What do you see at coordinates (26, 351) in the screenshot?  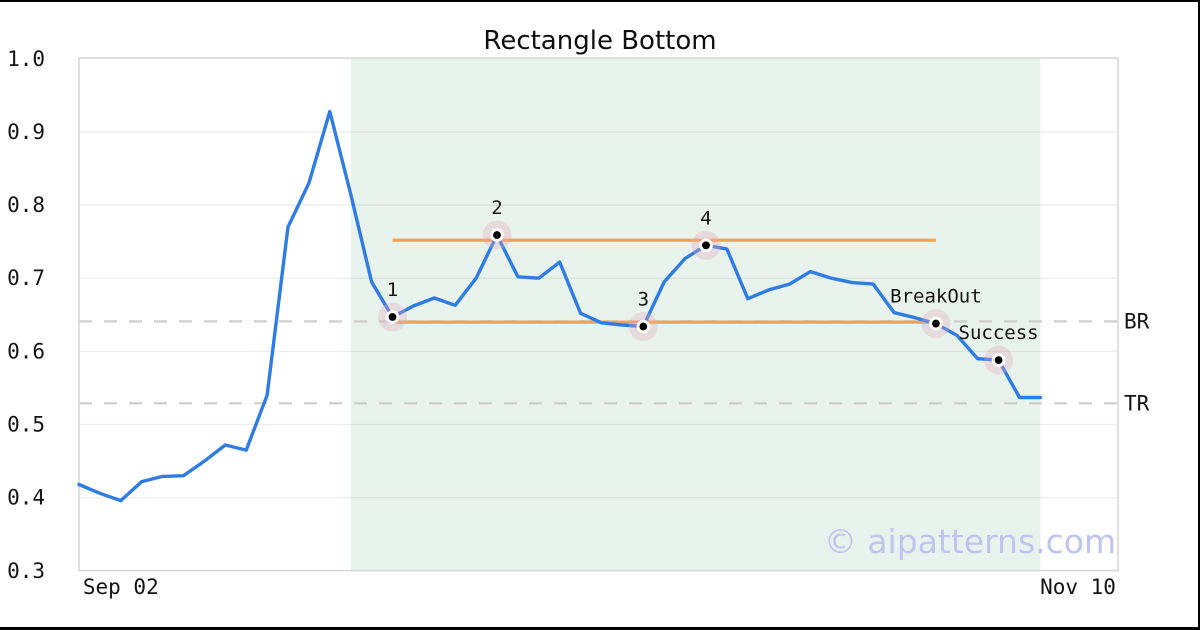 I see `y-tick-label: 0.6` at bounding box center [26, 351].